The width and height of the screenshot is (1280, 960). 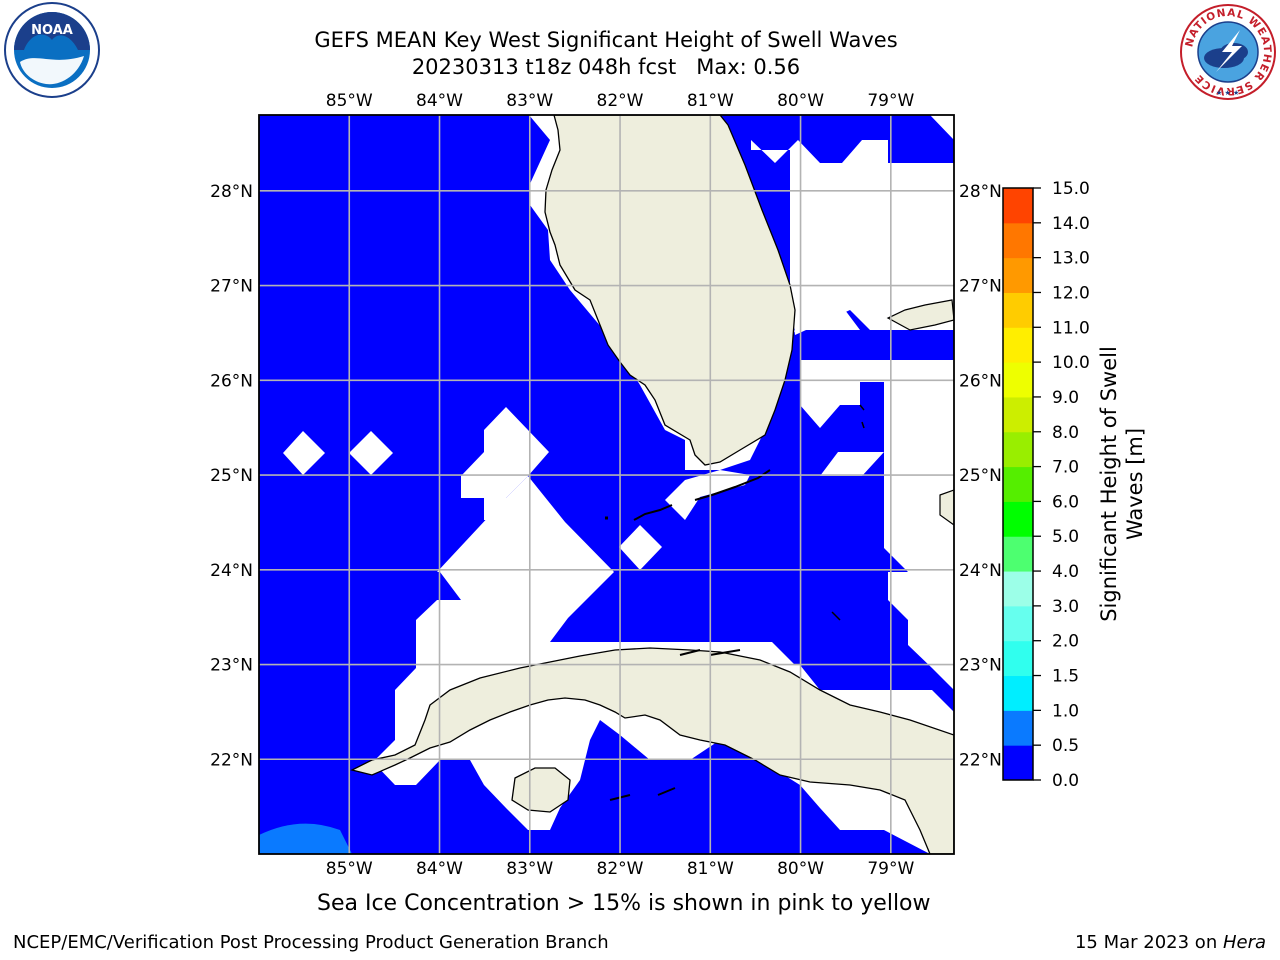 I want to click on noaa-logo-icon: NOAA, so click(x=52, y=50).